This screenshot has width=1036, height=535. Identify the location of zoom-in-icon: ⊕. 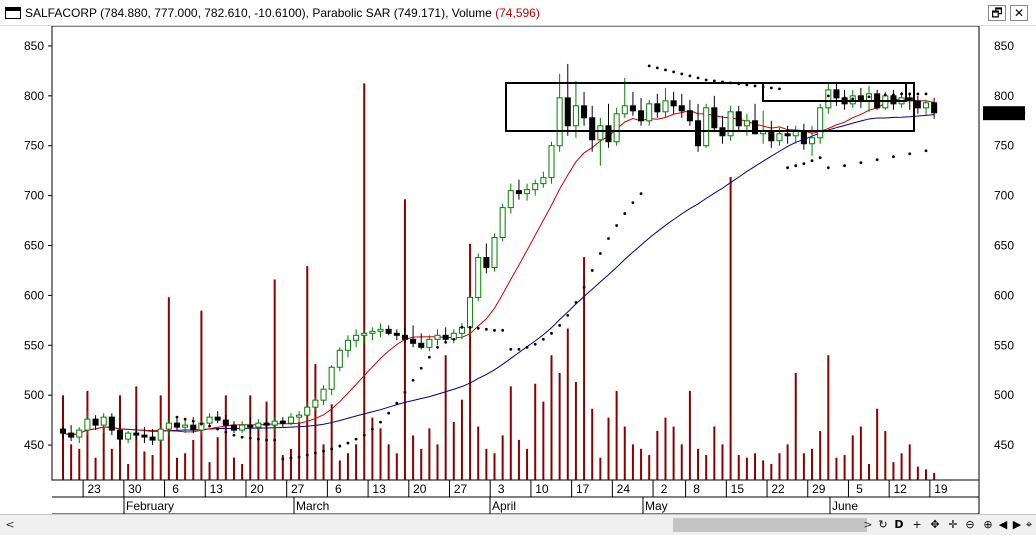
(988, 524).